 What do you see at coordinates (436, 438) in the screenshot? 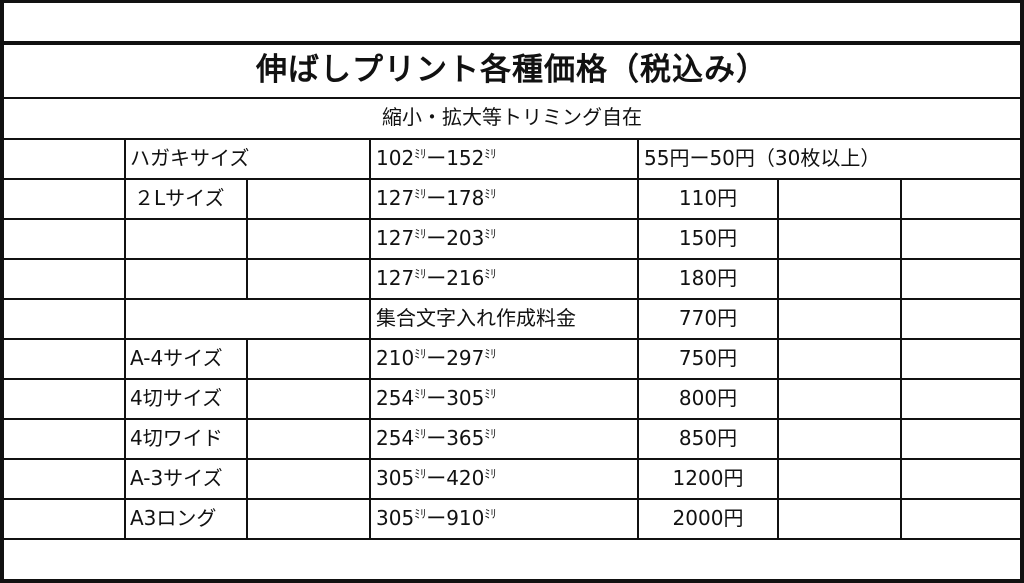
I see `dimension: 254ﾐﾘー365ﾐﾘ` at bounding box center [436, 438].